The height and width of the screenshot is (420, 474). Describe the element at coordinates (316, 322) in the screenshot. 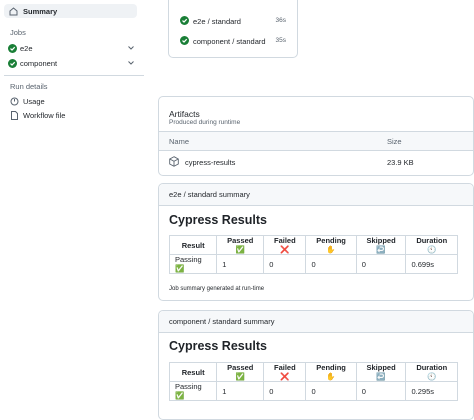

I see `summary-header: component / standard summary` at that location.